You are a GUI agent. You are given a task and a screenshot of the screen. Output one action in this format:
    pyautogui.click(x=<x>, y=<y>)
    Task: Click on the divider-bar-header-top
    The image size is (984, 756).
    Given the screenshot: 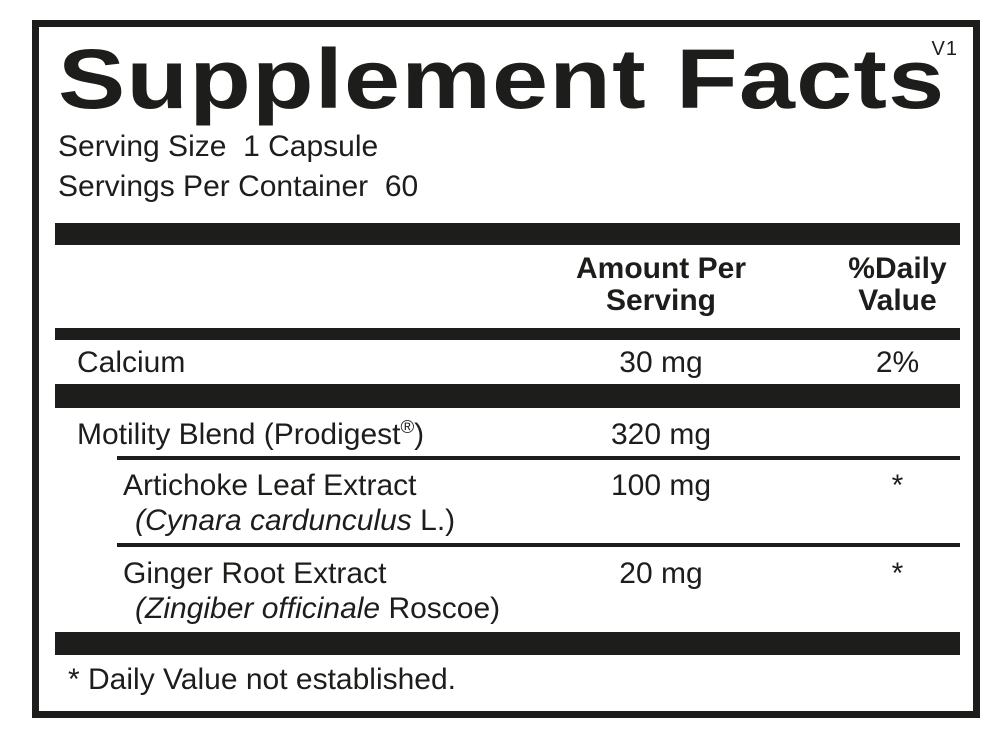 What is the action you would take?
    pyautogui.click(x=507, y=234)
    